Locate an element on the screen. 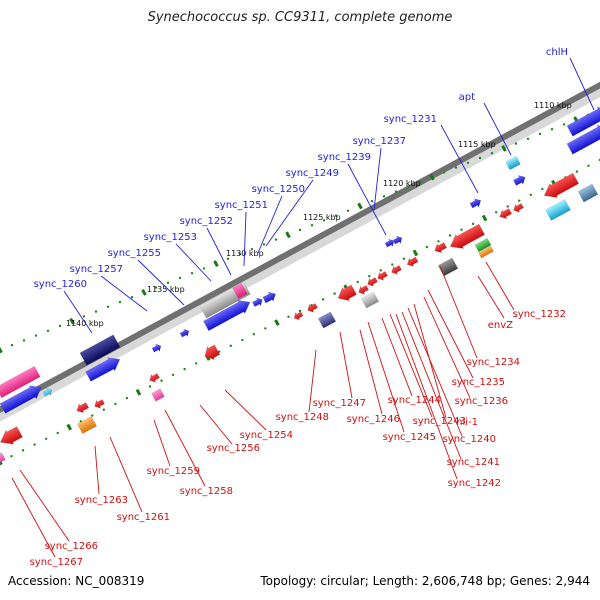  gene-sync-1253-label: sync_1253 is located at coordinates (170, 237).